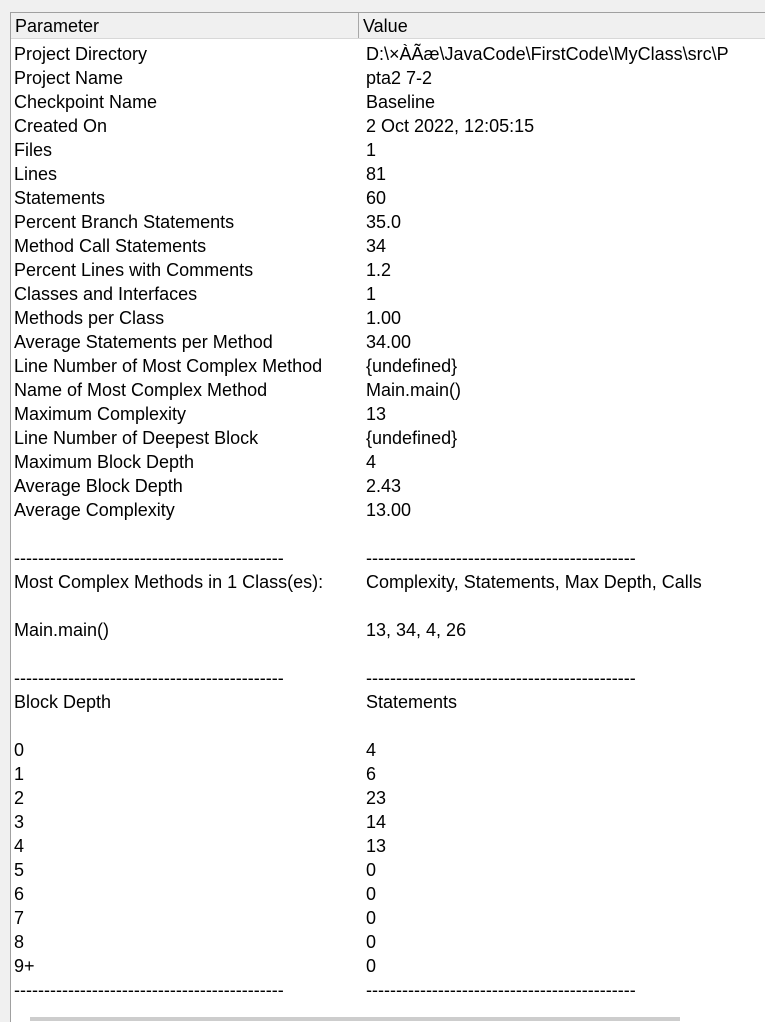 The width and height of the screenshot is (765, 1022). I want to click on table-row: Name of Most Complex Method Main.main(), so click(388, 390).